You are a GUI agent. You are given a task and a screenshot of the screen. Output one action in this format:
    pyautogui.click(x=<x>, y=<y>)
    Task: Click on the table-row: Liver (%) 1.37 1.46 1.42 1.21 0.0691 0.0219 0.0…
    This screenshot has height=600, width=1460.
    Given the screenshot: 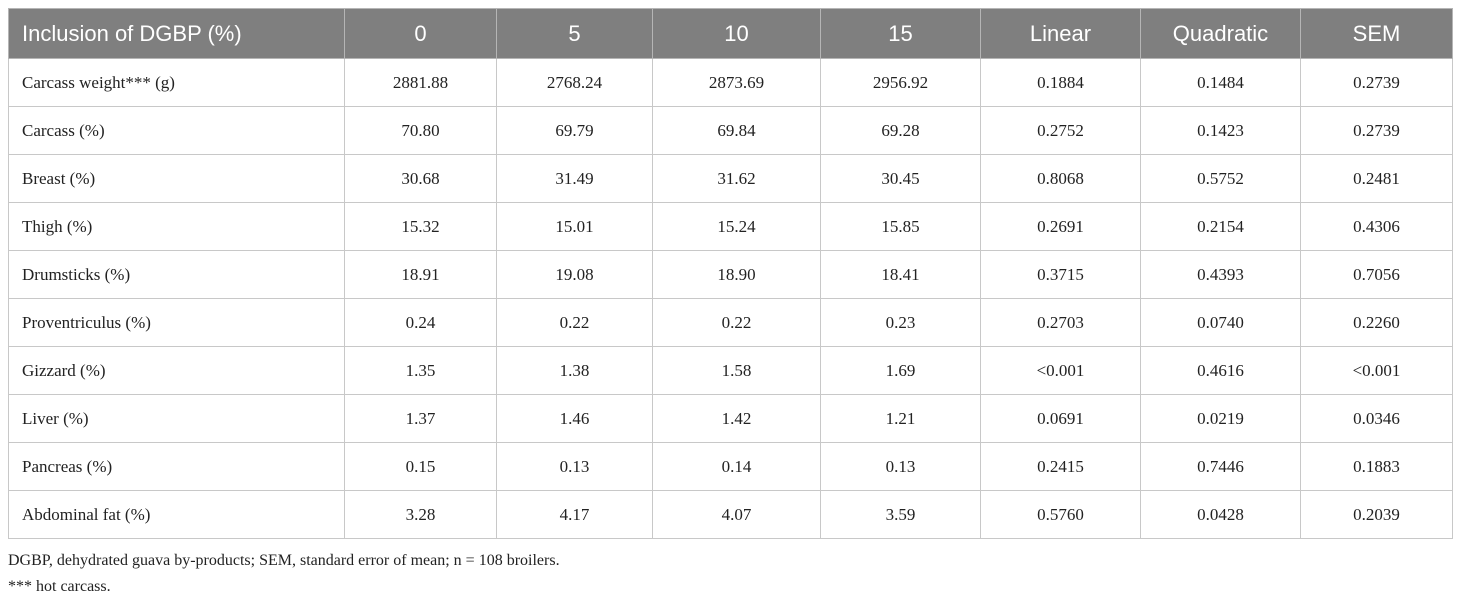 What is the action you would take?
    pyautogui.click(x=730, y=418)
    